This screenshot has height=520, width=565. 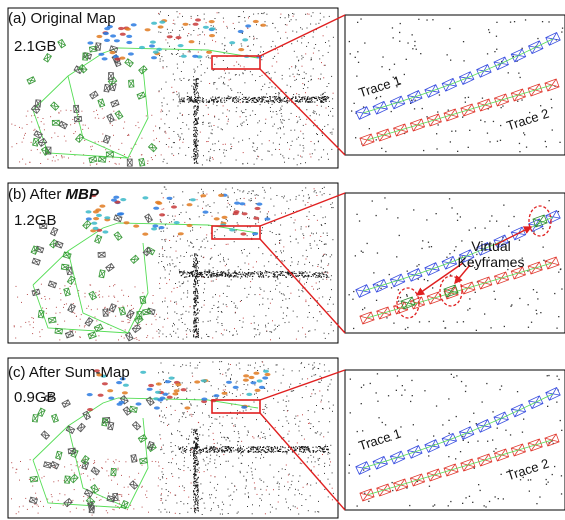 What do you see at coordinates (302, 35) in the screenshot?
I see `panel-a-zoom-line-top` at bounding box center [302, 35].